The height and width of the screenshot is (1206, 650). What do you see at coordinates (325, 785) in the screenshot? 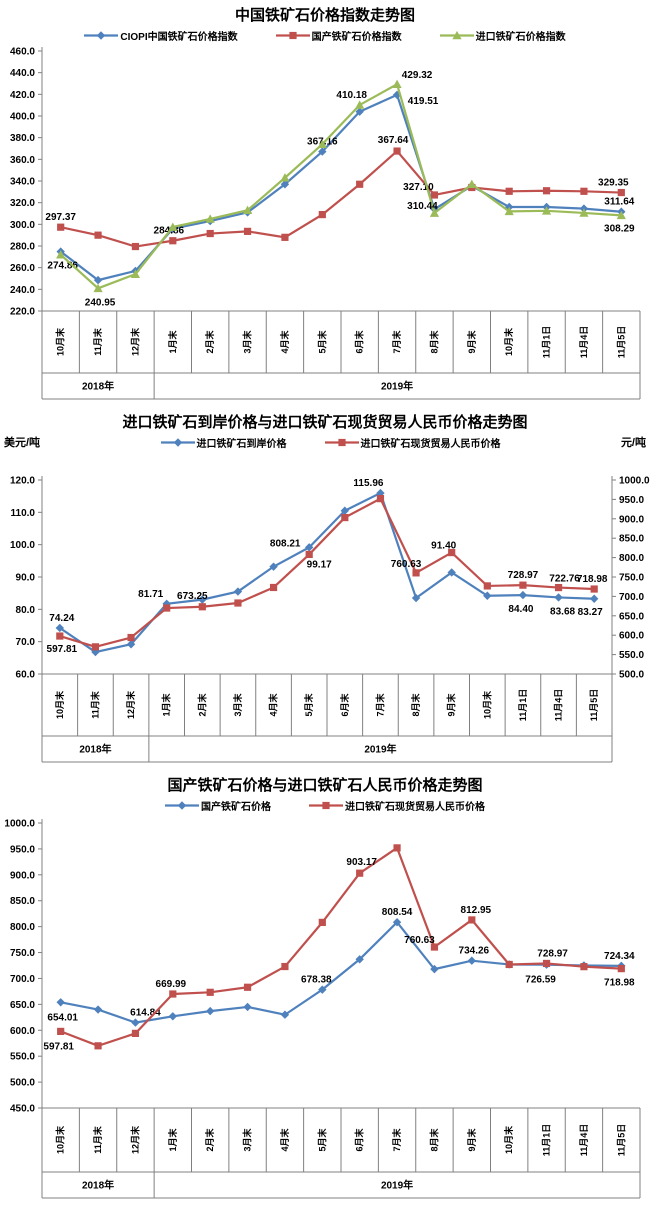
I see `chart-title: 国产铁矿石价格与进口铁矿石人民币价格走势图` at bounding box center [325, 785].